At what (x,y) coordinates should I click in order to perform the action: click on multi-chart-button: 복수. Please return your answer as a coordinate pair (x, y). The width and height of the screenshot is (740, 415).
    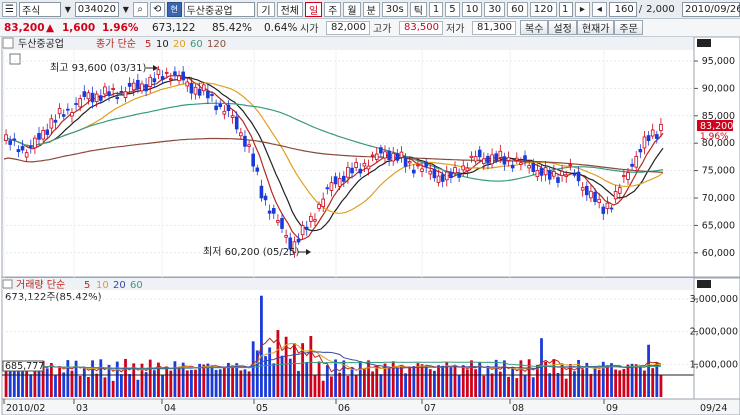
    Looking at the image, I should click on (534, 27).